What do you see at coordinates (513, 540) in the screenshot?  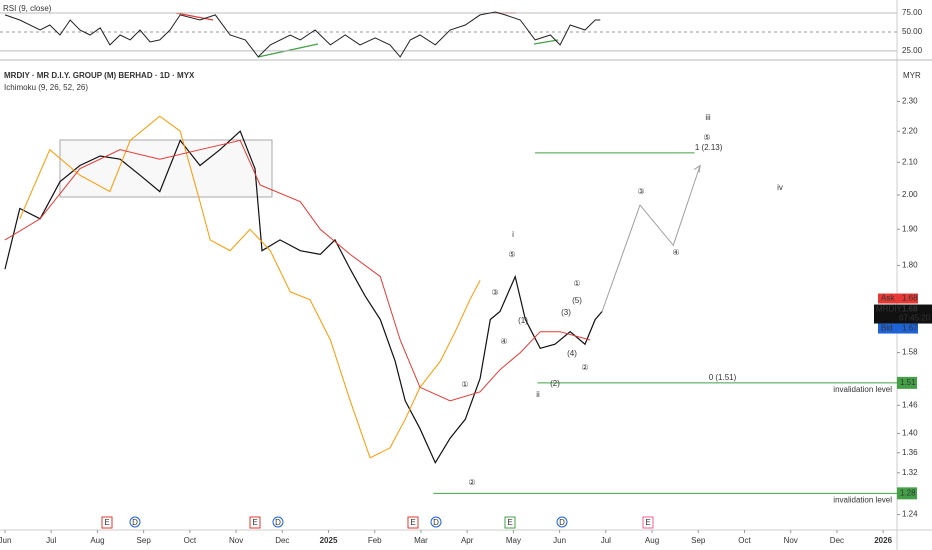 I see `x-tick-label: May` at bounding box center [513, 540].